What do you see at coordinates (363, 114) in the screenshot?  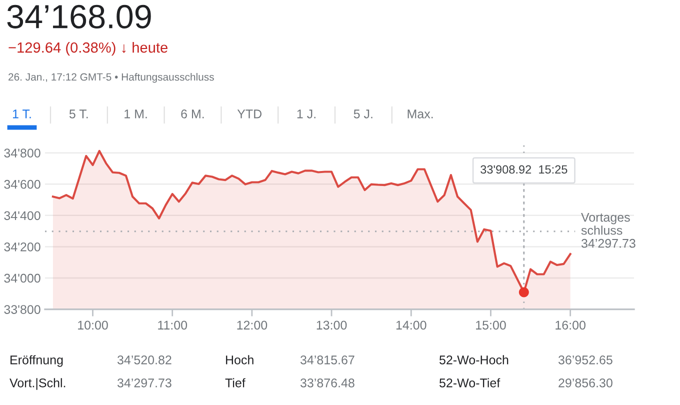 I see `text: 5 J.` at bounding box center [363, 114].